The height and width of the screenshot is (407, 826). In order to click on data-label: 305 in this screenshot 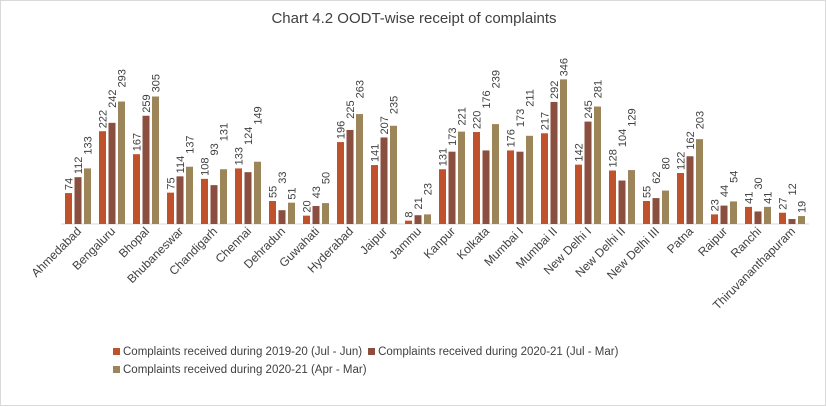, I will do `click(157, 83)`.